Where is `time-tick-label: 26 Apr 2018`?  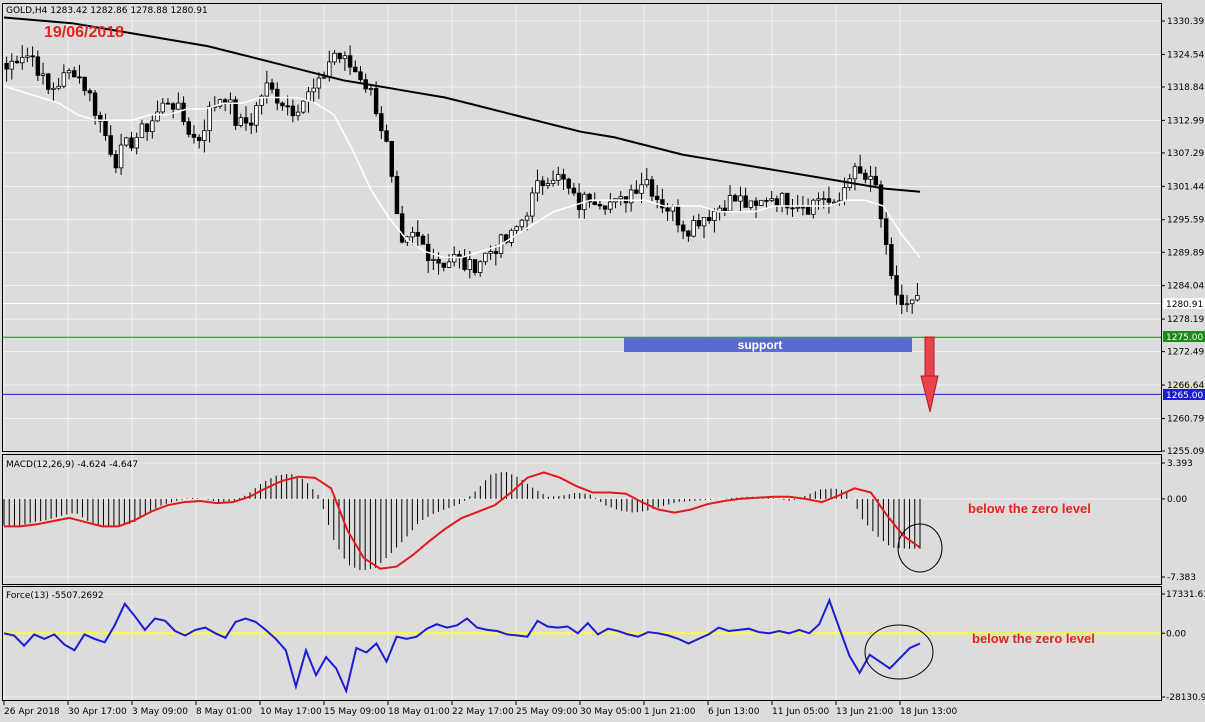 time-tick-label: 26 Apr 2018 is located at coordinates (32, 712).